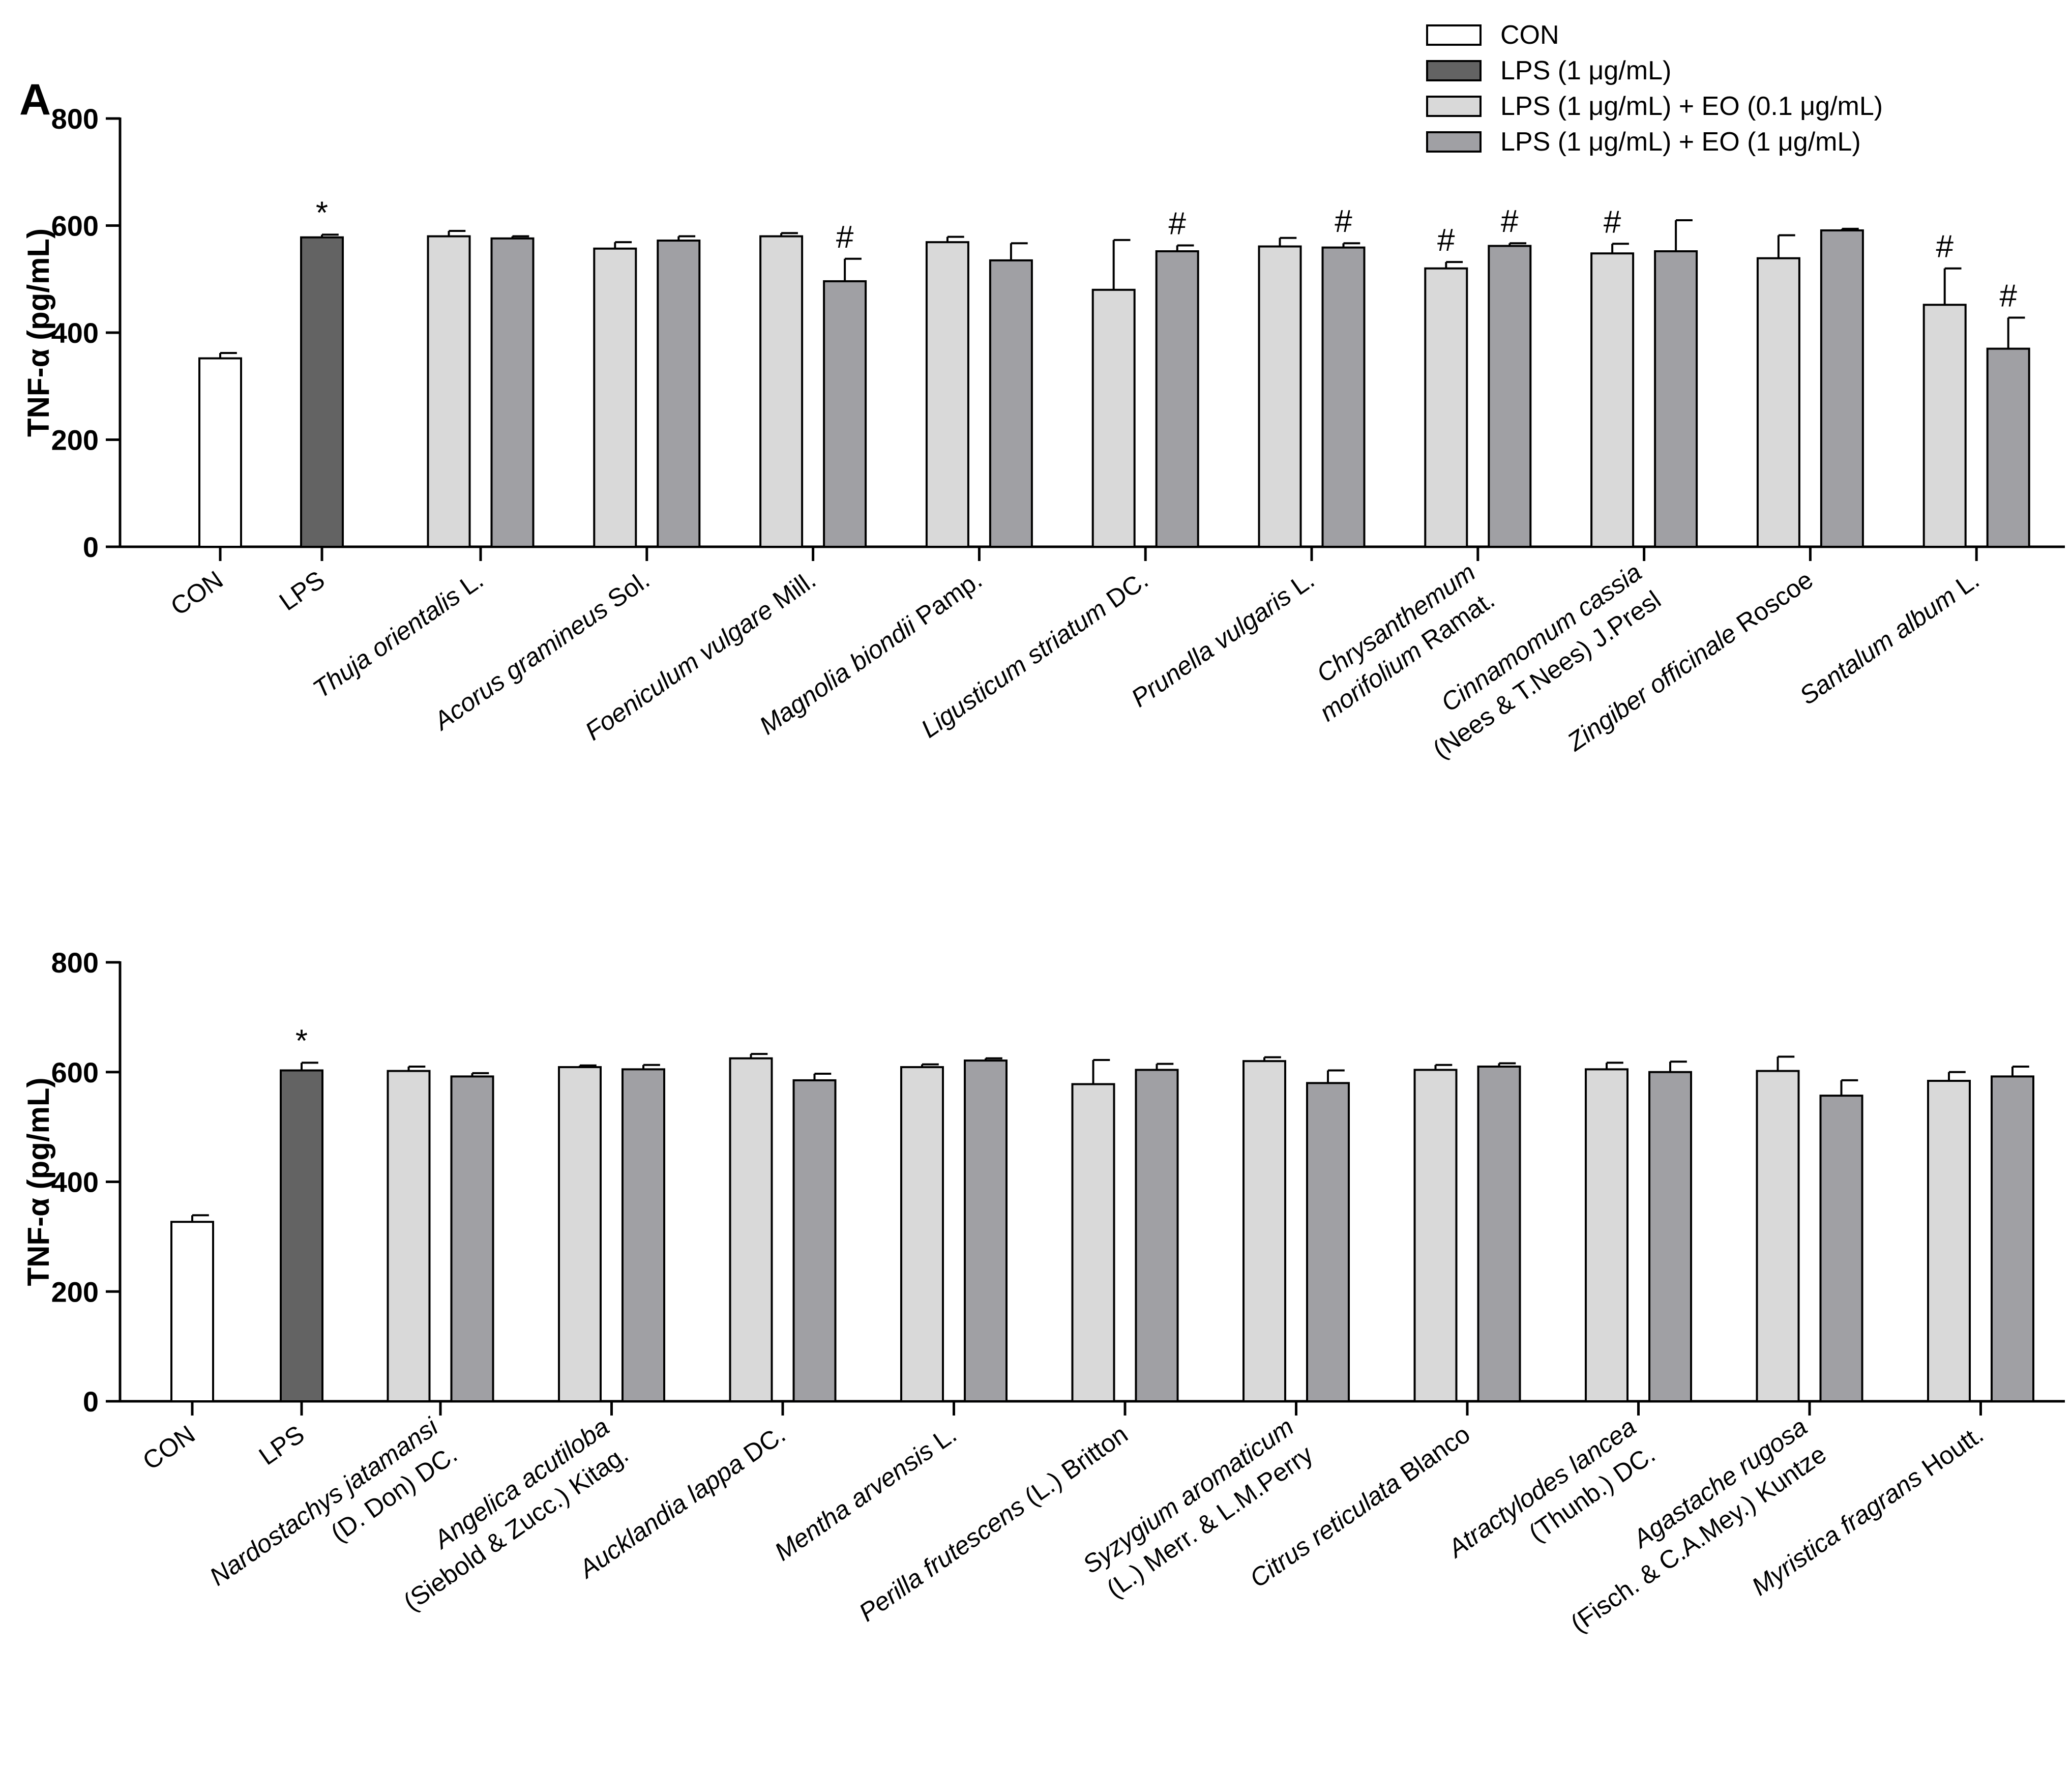  Describe the element at coordinates (1446, 240) in the screenshot. I see `bar-eo-low-7-significance-mark: #` at that location.